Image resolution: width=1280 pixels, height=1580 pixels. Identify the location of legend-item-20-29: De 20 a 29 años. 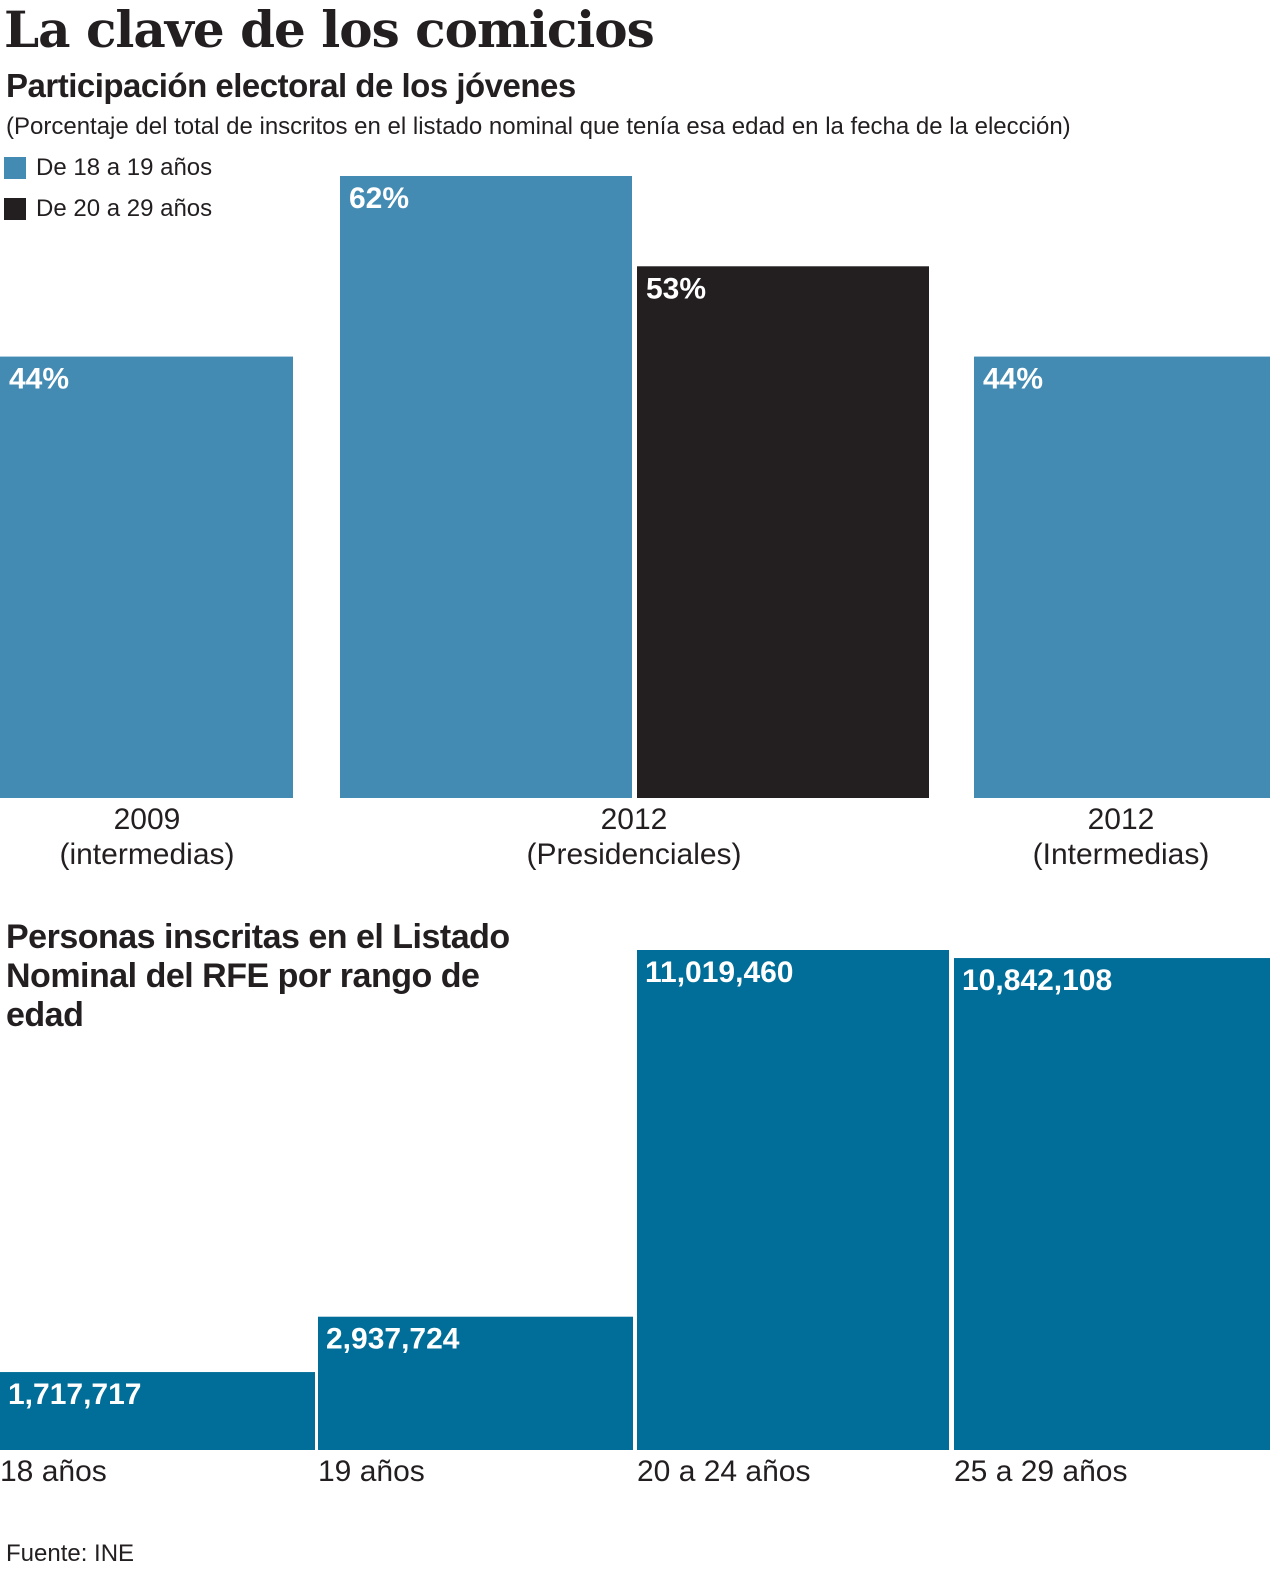
(108, 209).